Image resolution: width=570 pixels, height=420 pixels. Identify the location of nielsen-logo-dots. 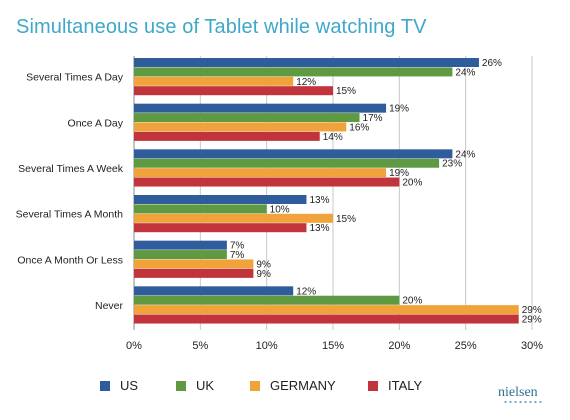
(523, 402).